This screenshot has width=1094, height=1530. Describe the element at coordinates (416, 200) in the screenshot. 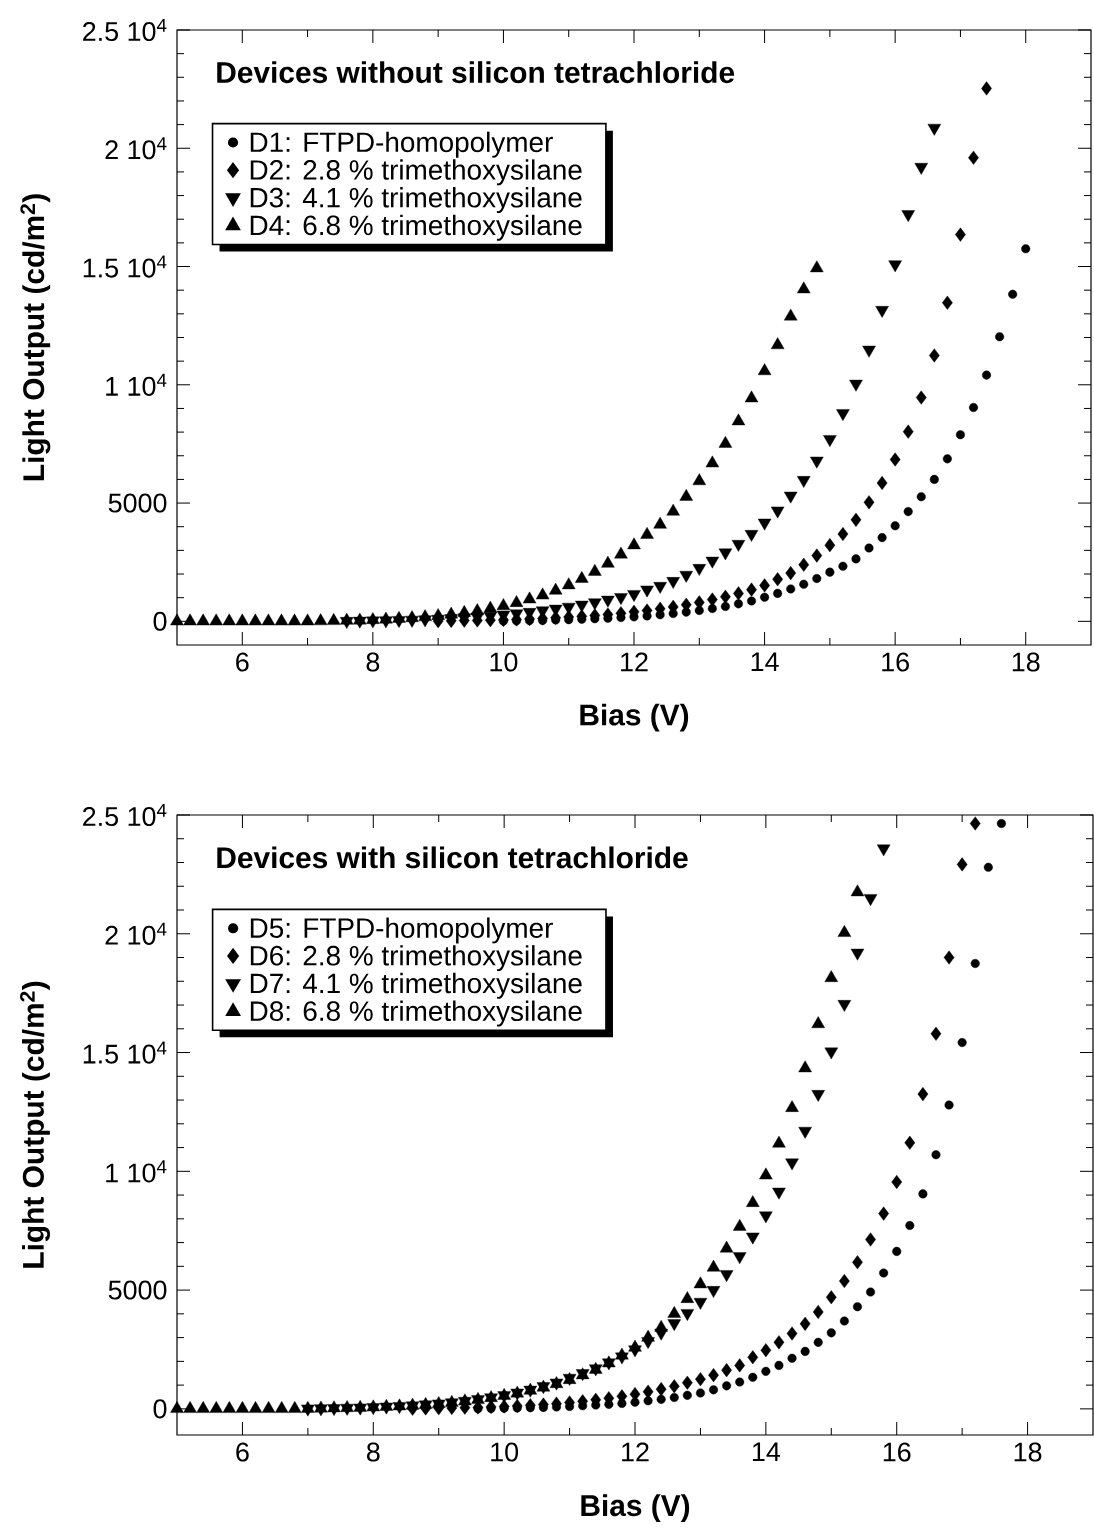

I see `legend-label: D3: 4.1 % trimethoxysilane` at that location.